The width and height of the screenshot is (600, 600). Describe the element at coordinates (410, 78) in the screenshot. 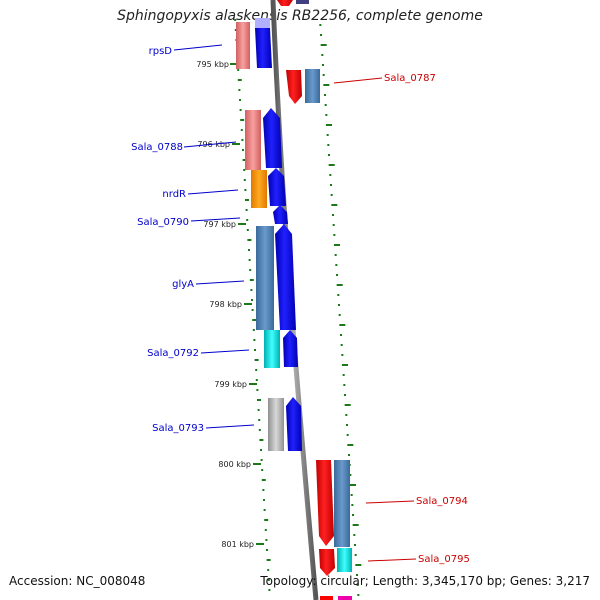

I see `gene-label-Sala_0787: Sala_0787` at that location.